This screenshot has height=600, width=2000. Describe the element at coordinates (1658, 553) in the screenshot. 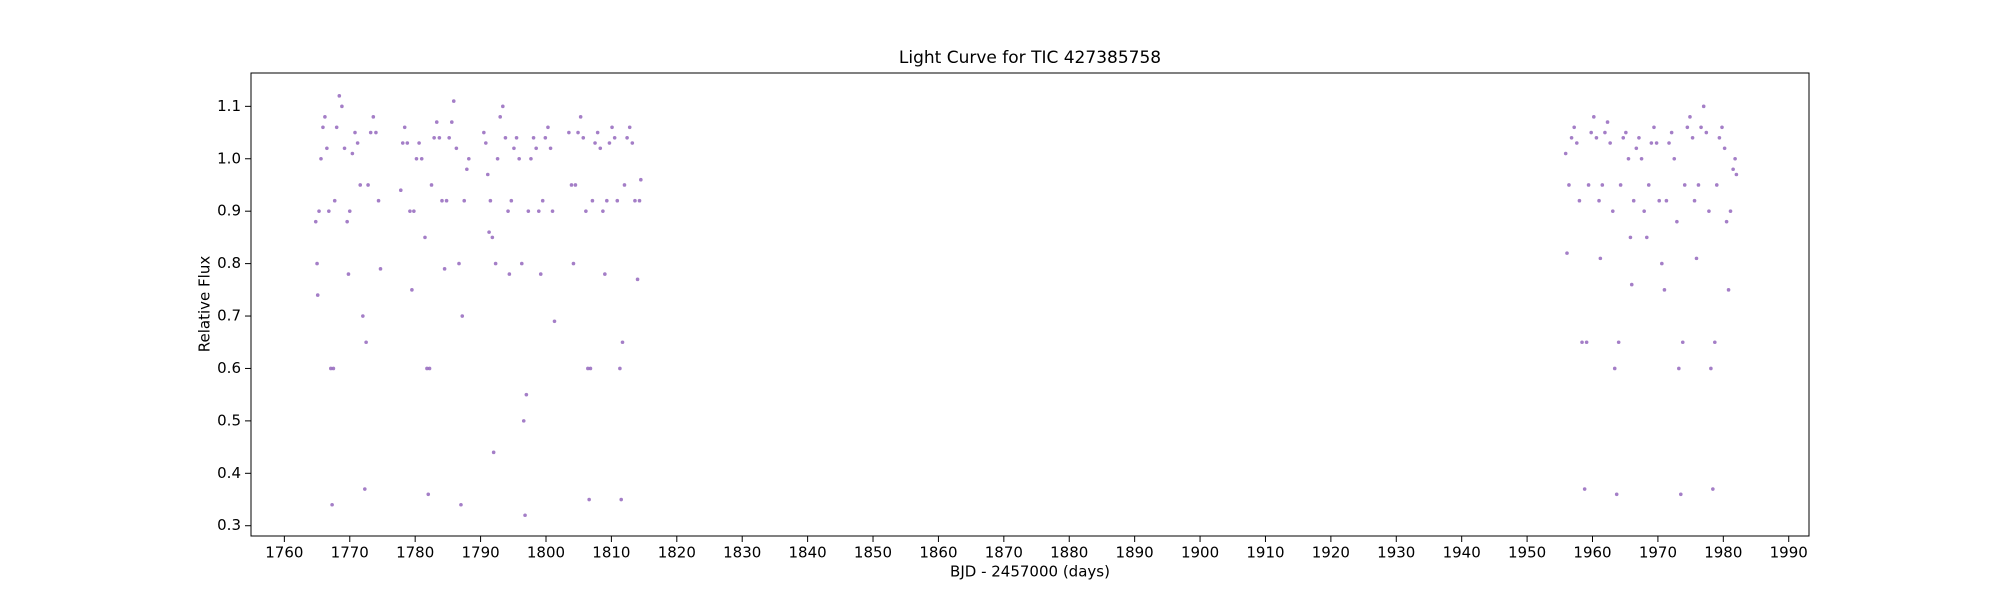

I see `x-tick-label: 1970` at that location.